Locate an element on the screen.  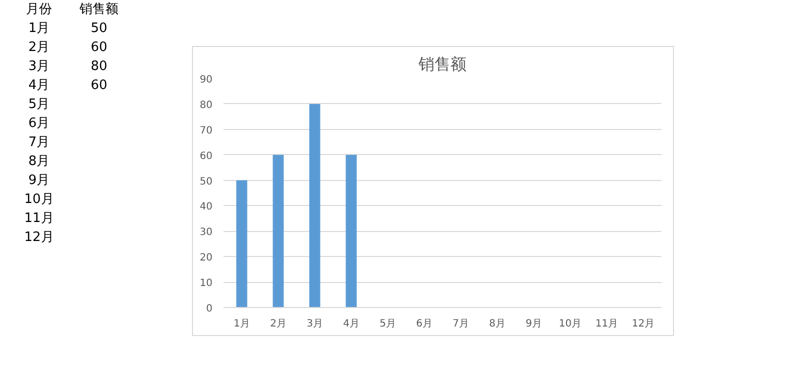
text: 4月 is located at coordinates (39, 86).